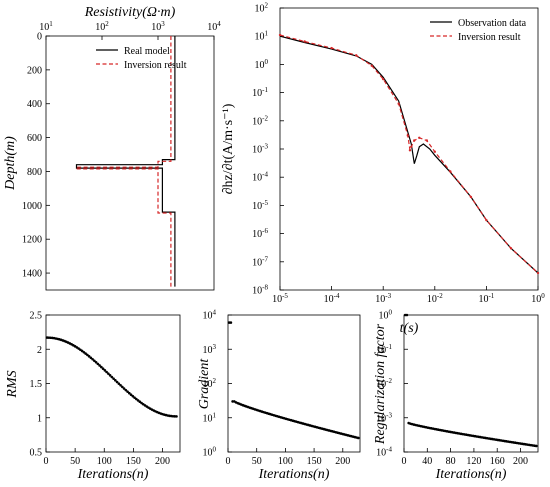 The width and height of the screenshot is (550, 487). What do you see at coordinates (497, 461) in the screenshot?
I see `x-tick-label: 160` at bounding box center [497, 461].